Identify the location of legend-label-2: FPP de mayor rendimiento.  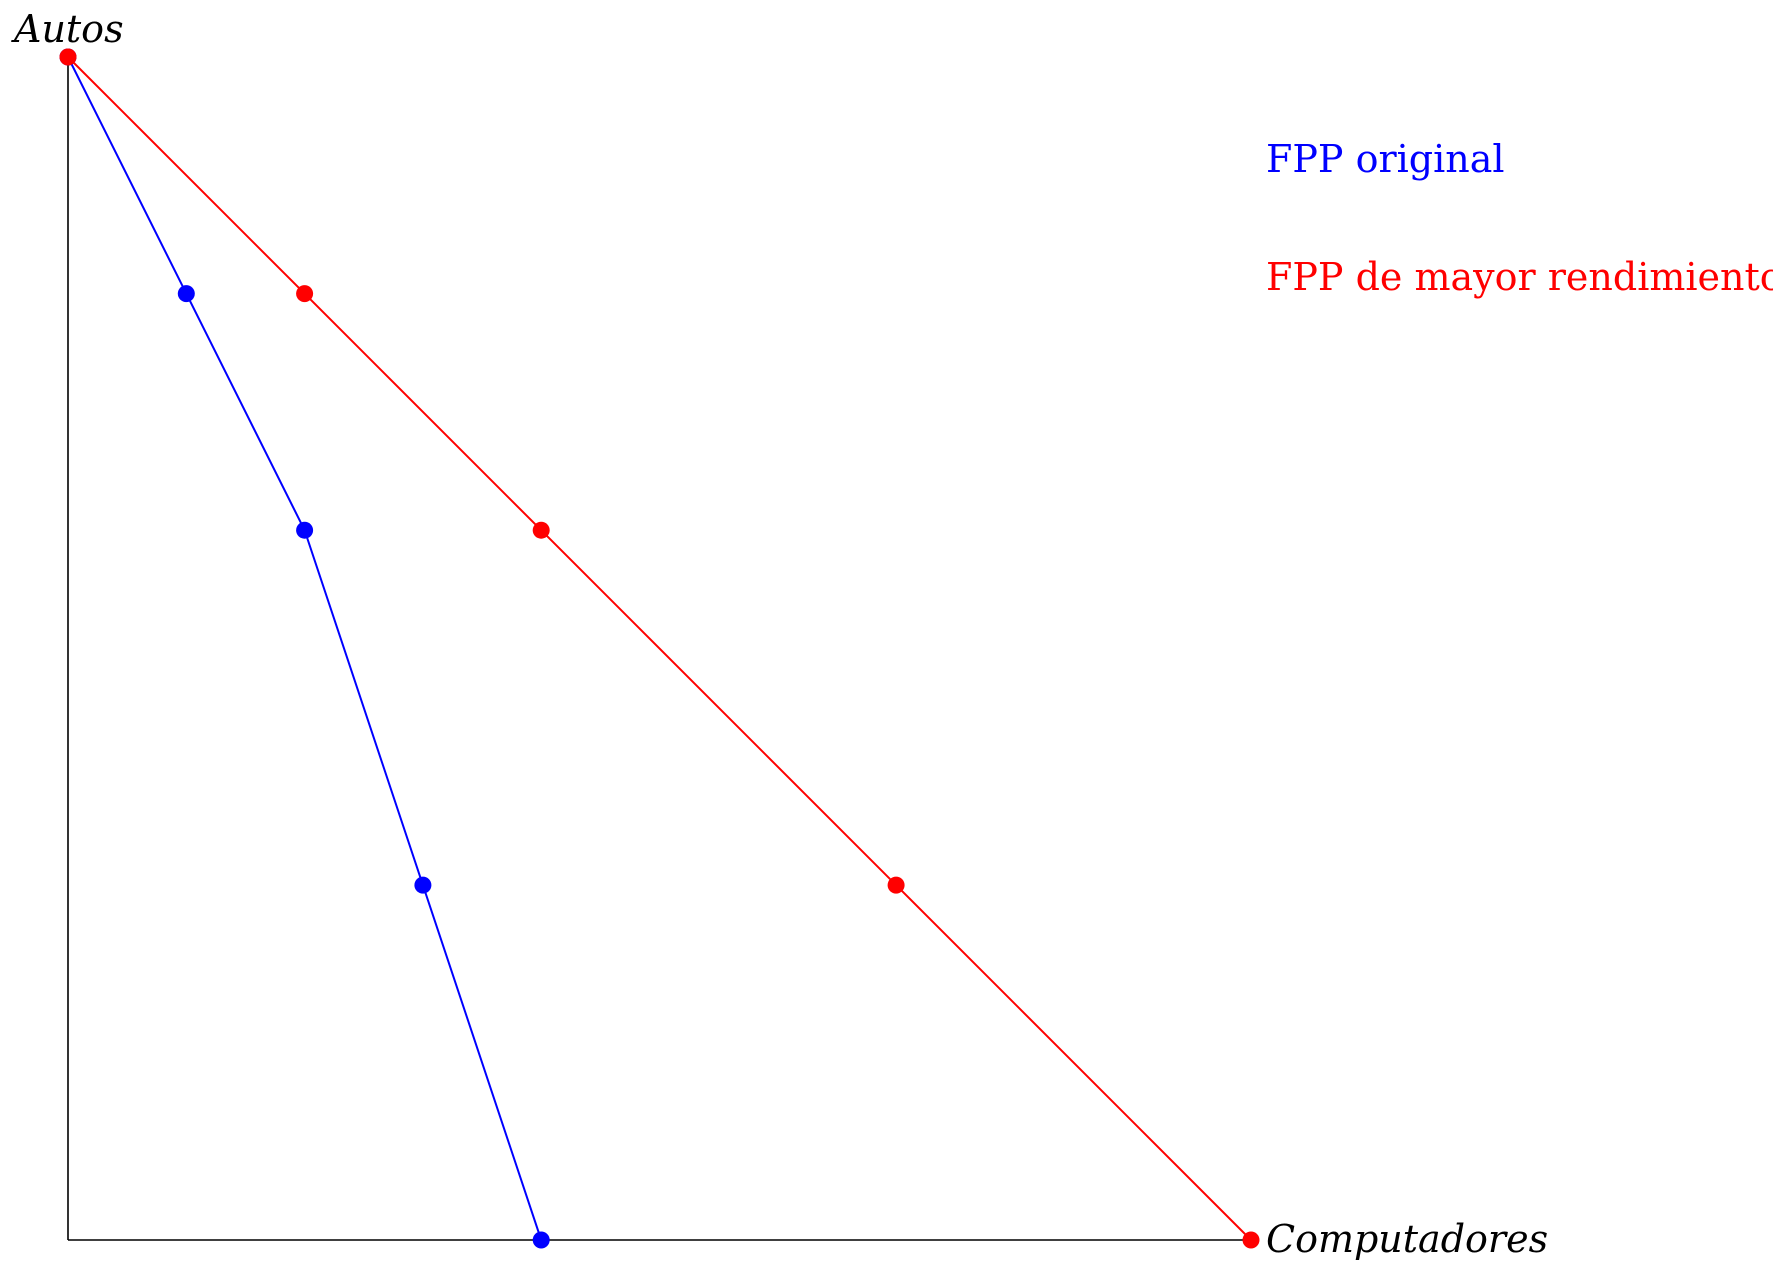
(1519, 277).